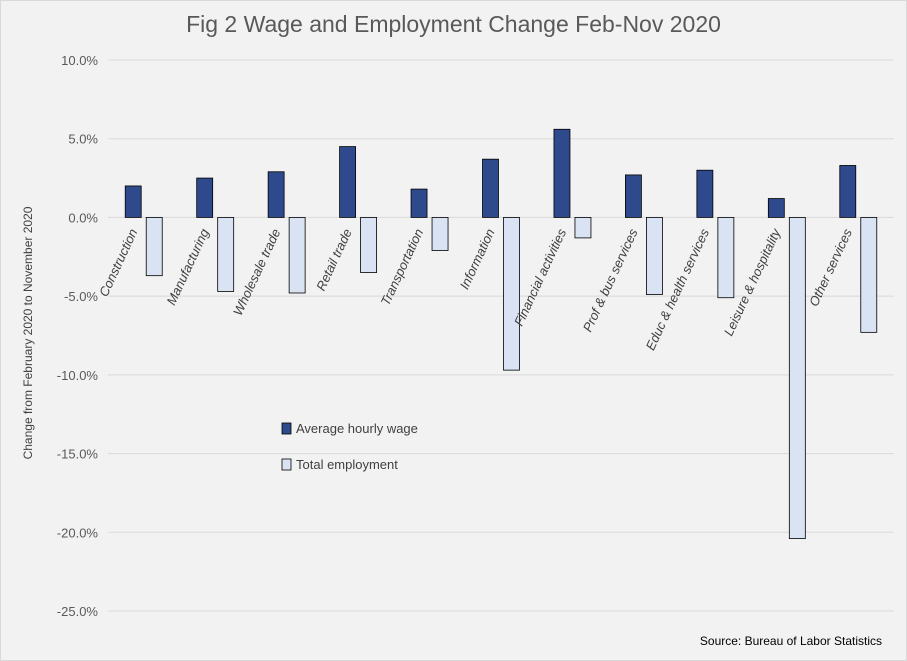 This screenshot has height=661, width=907. I want to click on legend-label: Average hourly wage, so click(357, 428).